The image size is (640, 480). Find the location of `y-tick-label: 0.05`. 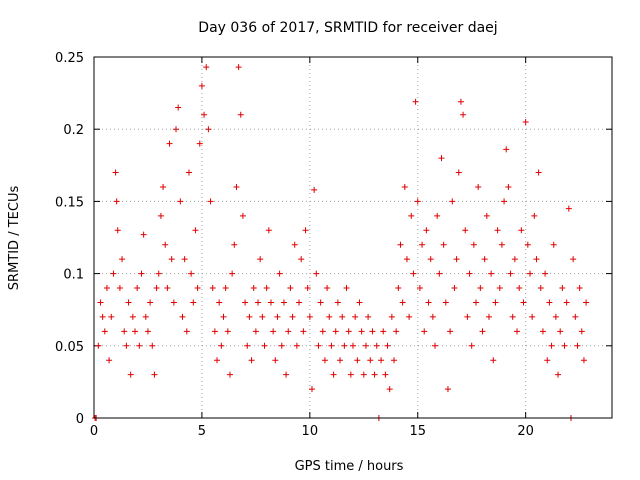

y-tick-label: 0.05 is located at coordinates (69, 347).